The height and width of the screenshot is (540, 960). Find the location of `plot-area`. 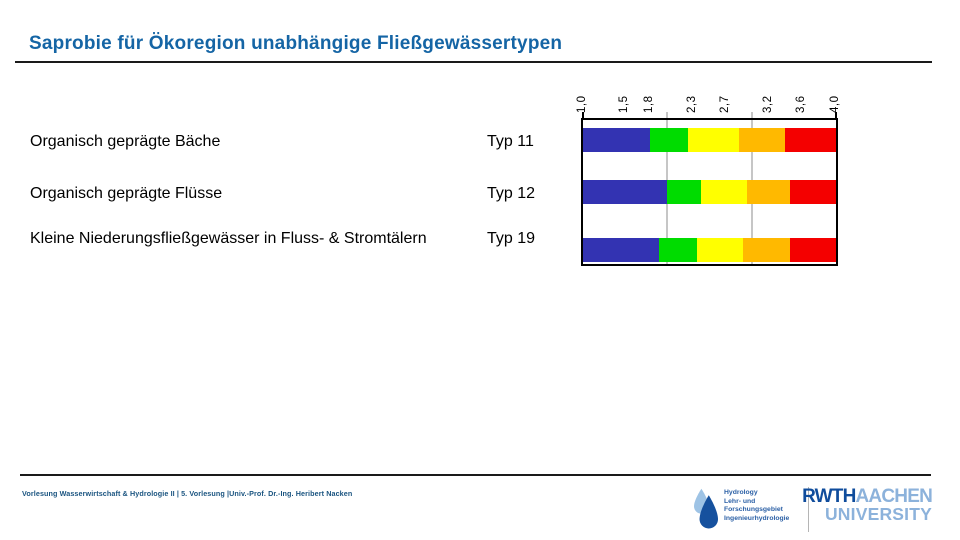

plot-area is located at coordinates (709, 192).